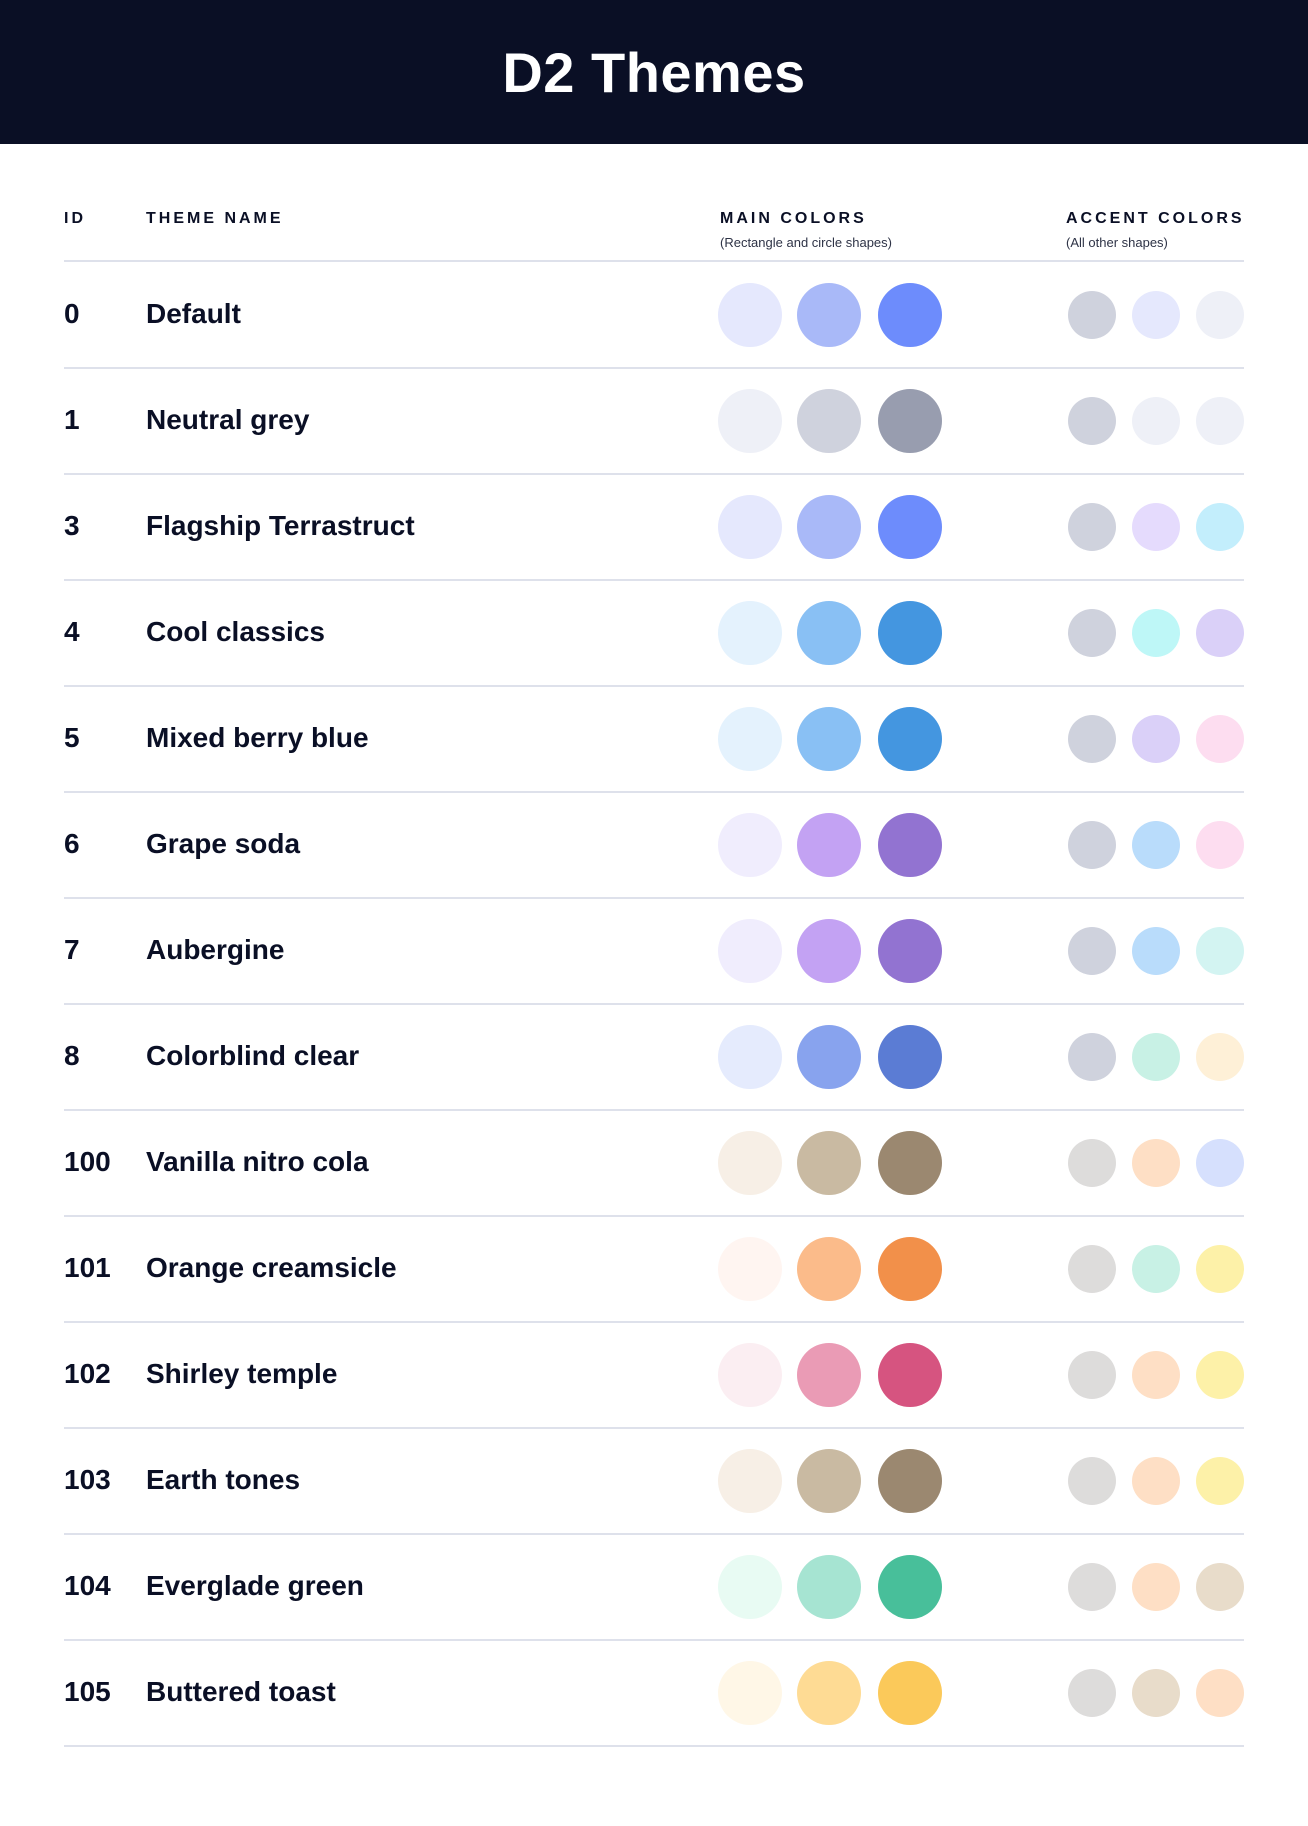 The width and height of the screenshot is (1308, 1826). Describe the element at coordinates (72, 631) in the screenshot. I see `theme-id: 4` at that location.